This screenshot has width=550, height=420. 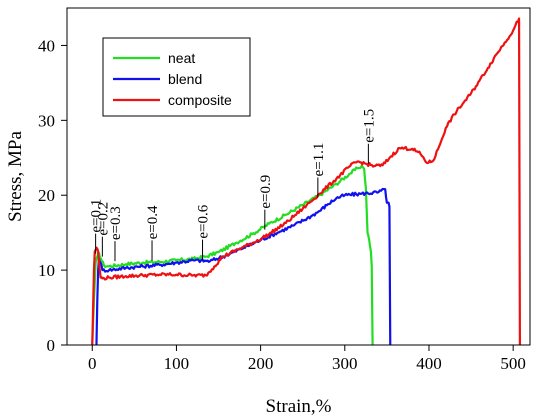 What do you see at coordinates (15, 176) in the screenshot?
I see `y-axis-title: Stress, MPa` at bounding box center [15, 176].